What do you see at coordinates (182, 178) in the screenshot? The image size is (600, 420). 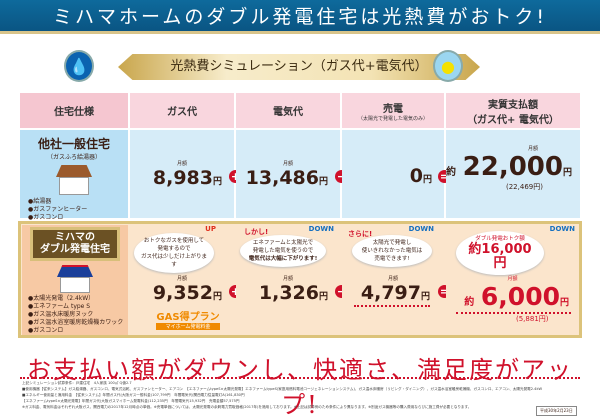 I see `gas-amount: 8,983` at bounding box center [182, 178].